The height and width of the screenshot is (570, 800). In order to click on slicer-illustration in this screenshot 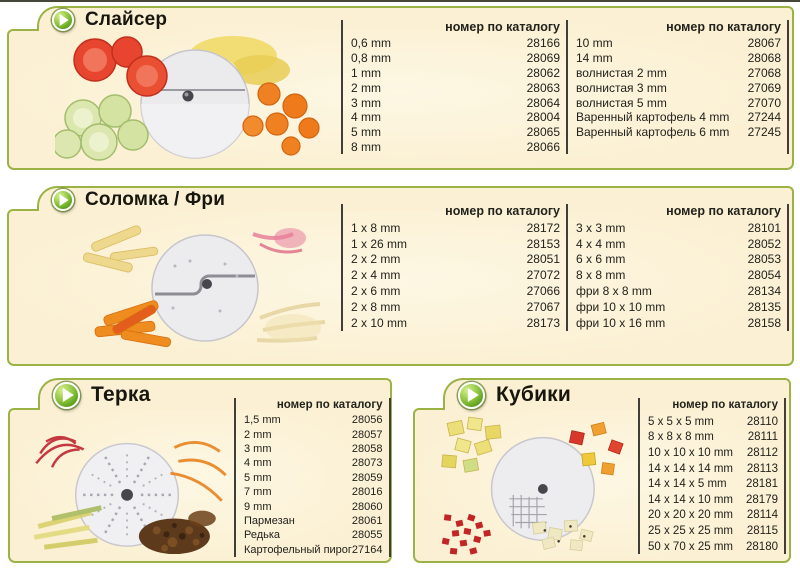, I will do `click(200, 98)`.